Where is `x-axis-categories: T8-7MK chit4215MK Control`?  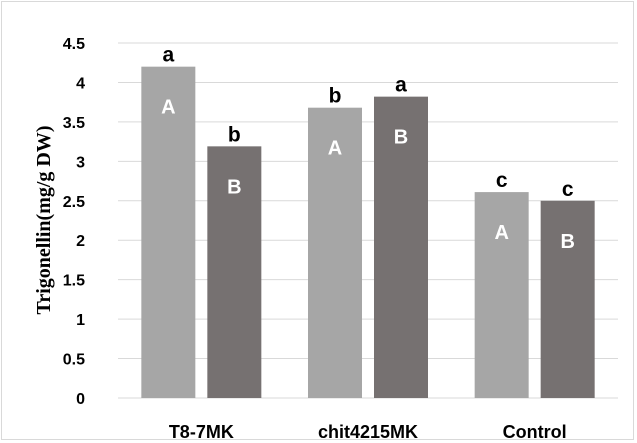 x-axis-categories: T8-7MK chit4215MK Control is located at coordinates (368, 432).